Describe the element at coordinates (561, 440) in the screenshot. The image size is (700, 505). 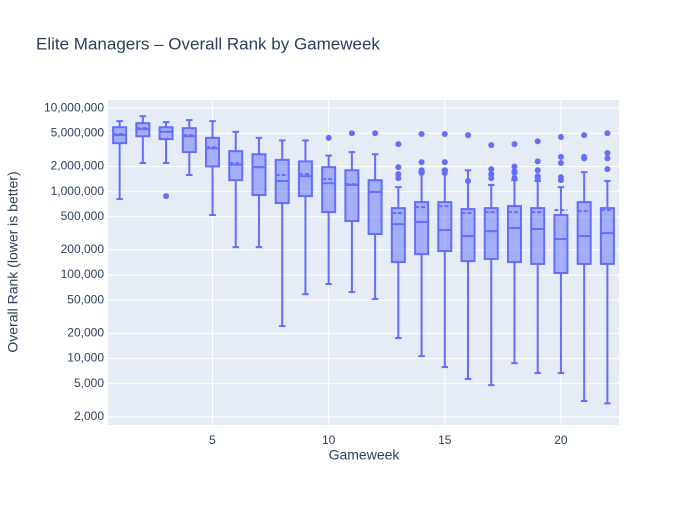
I see `x-tick-label: 20` at that location.